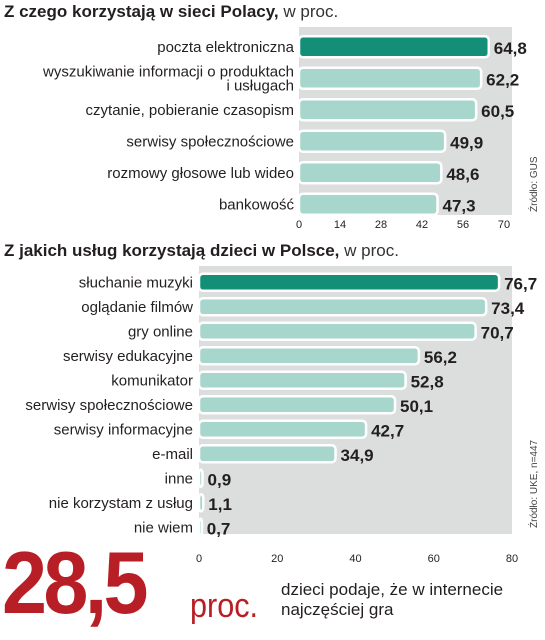 Image resolution: width=545 pixels, height=640 pixels. I want to click on chart2-category-label: e-mail, so click(172, 454).